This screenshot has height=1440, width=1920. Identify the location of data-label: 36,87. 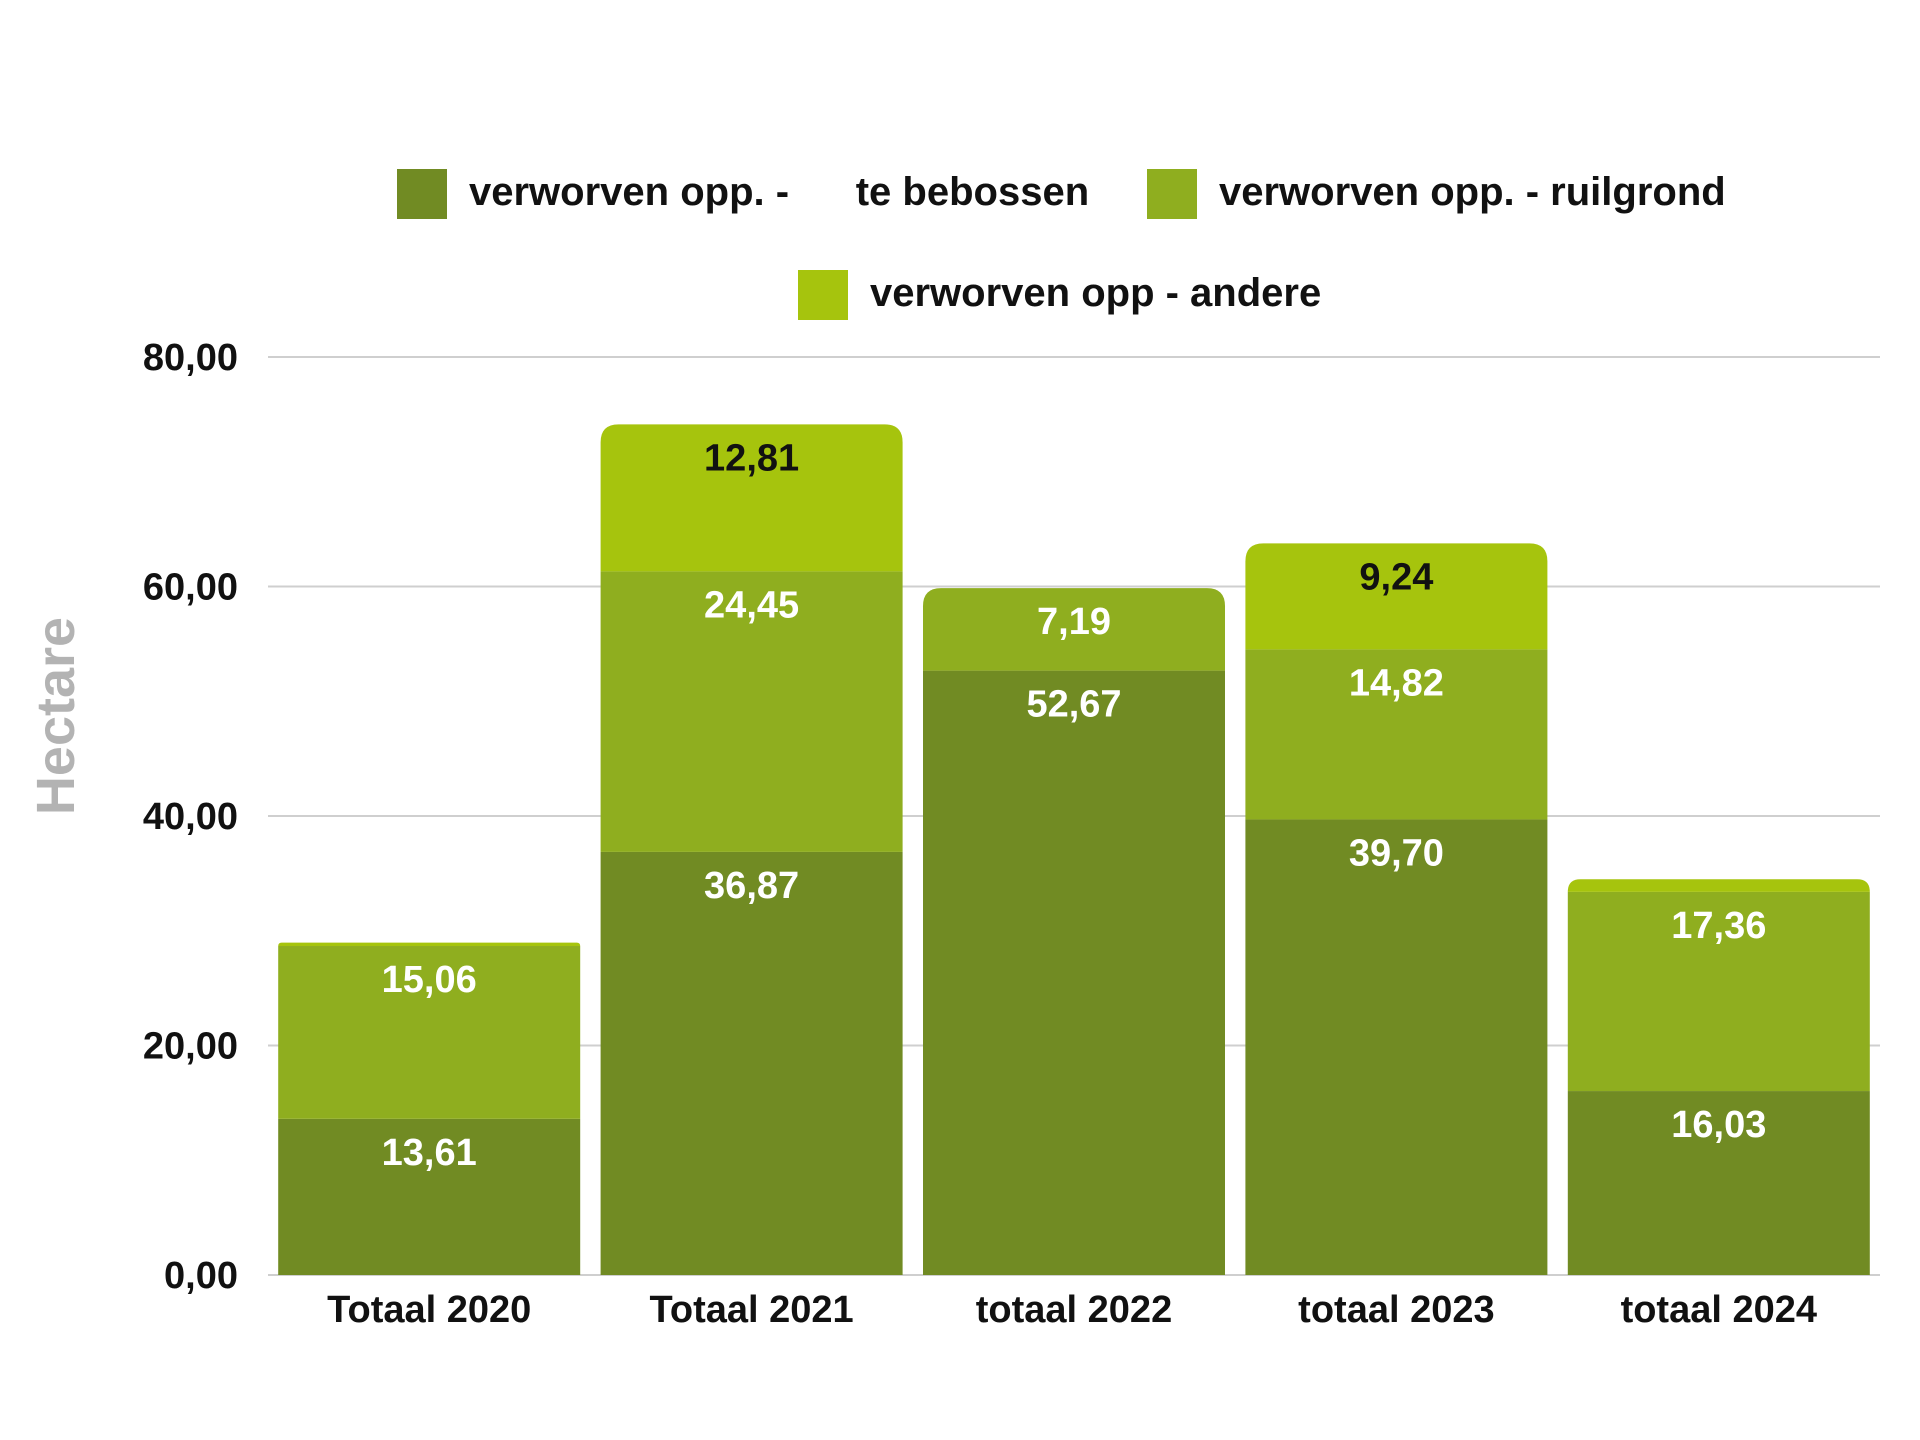
(751, 886).